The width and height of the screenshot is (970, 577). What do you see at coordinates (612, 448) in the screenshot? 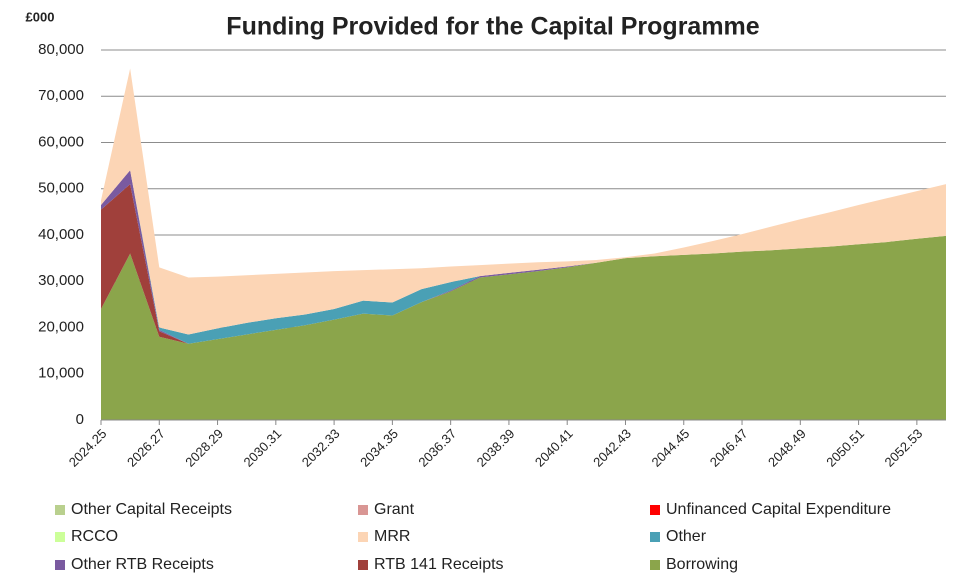
I see `x-tick-label: 2042.43` at bounding box center [612, 448].